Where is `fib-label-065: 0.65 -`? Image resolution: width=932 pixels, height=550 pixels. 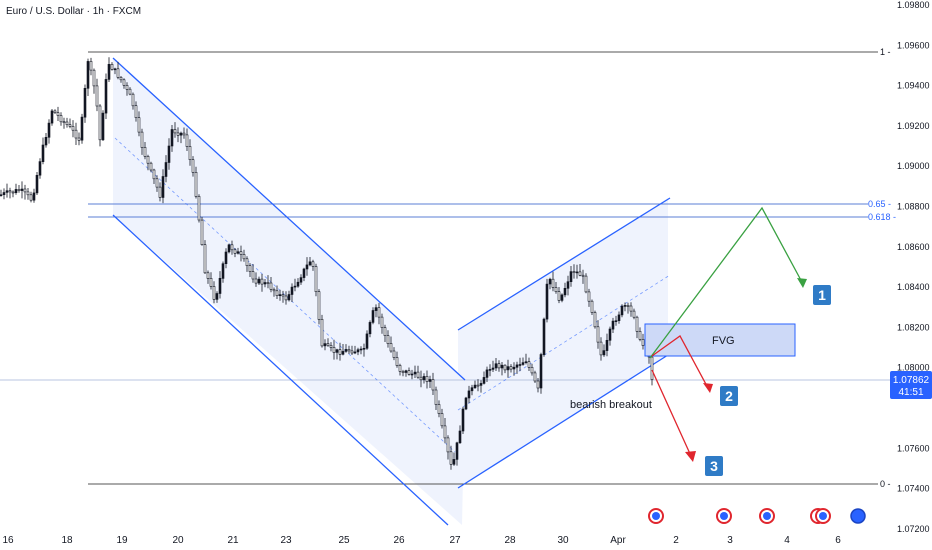
fib-label-065: 0.65 - is located at coordinates (879, 204).